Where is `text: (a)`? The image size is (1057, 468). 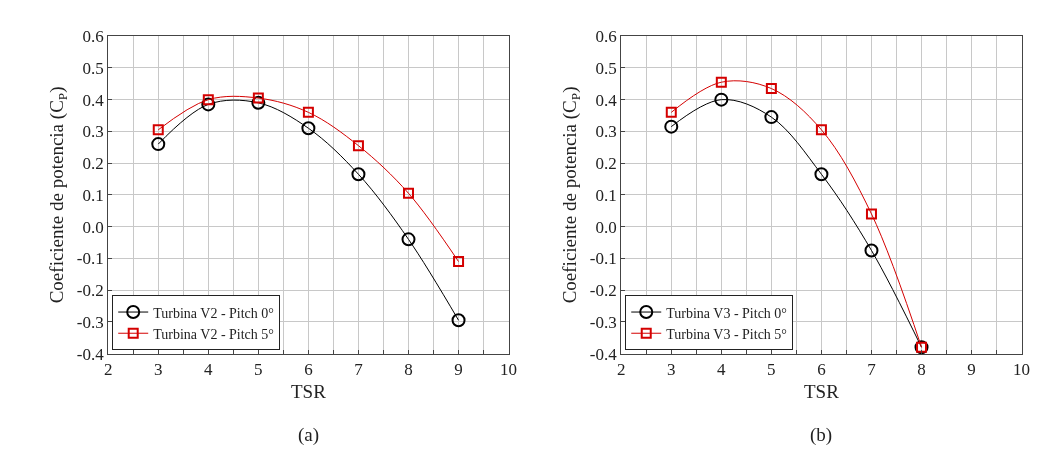
text: (a) is located at coordinates (309, 435).